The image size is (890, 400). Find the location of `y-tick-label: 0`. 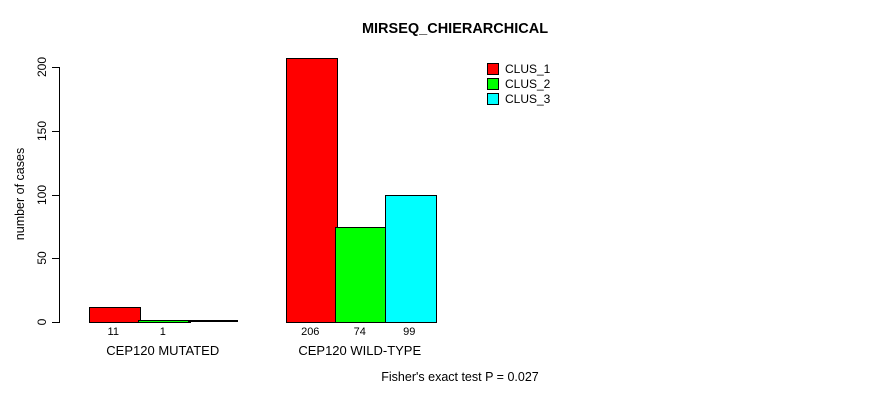

y-tick-label: 0 is located at coordinates (42, 322).